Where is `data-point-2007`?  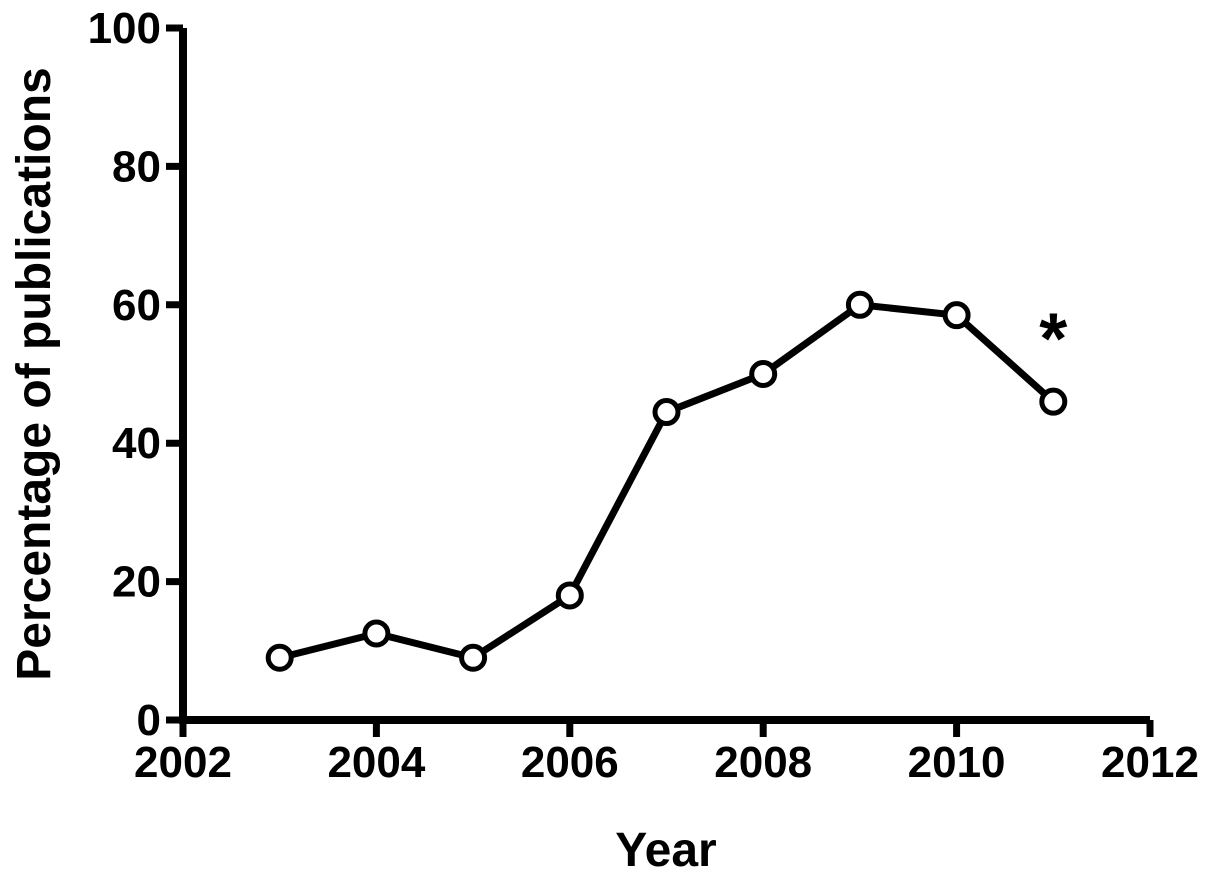 data-point-2007 is located at coordinates (666, 412).